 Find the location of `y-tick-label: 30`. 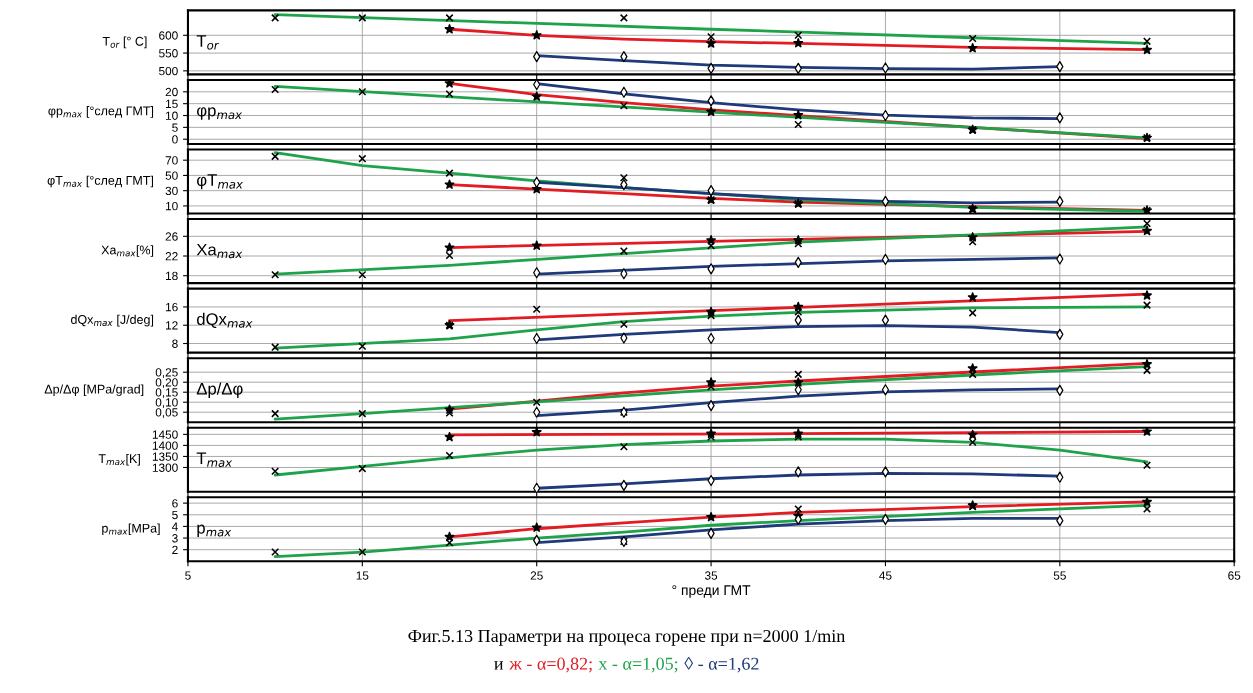

y-tick-label: 30 is located at coordinates (171, 191).